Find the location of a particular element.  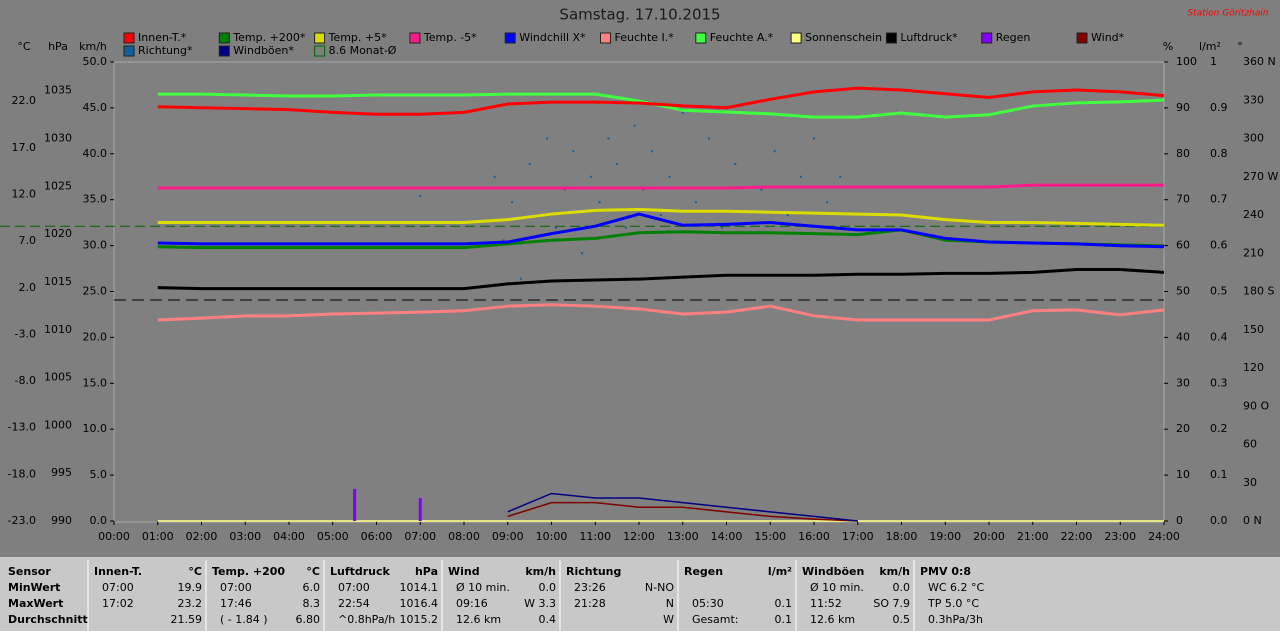

cell: WC 6.2 °C is located at coordinates (956, 587).